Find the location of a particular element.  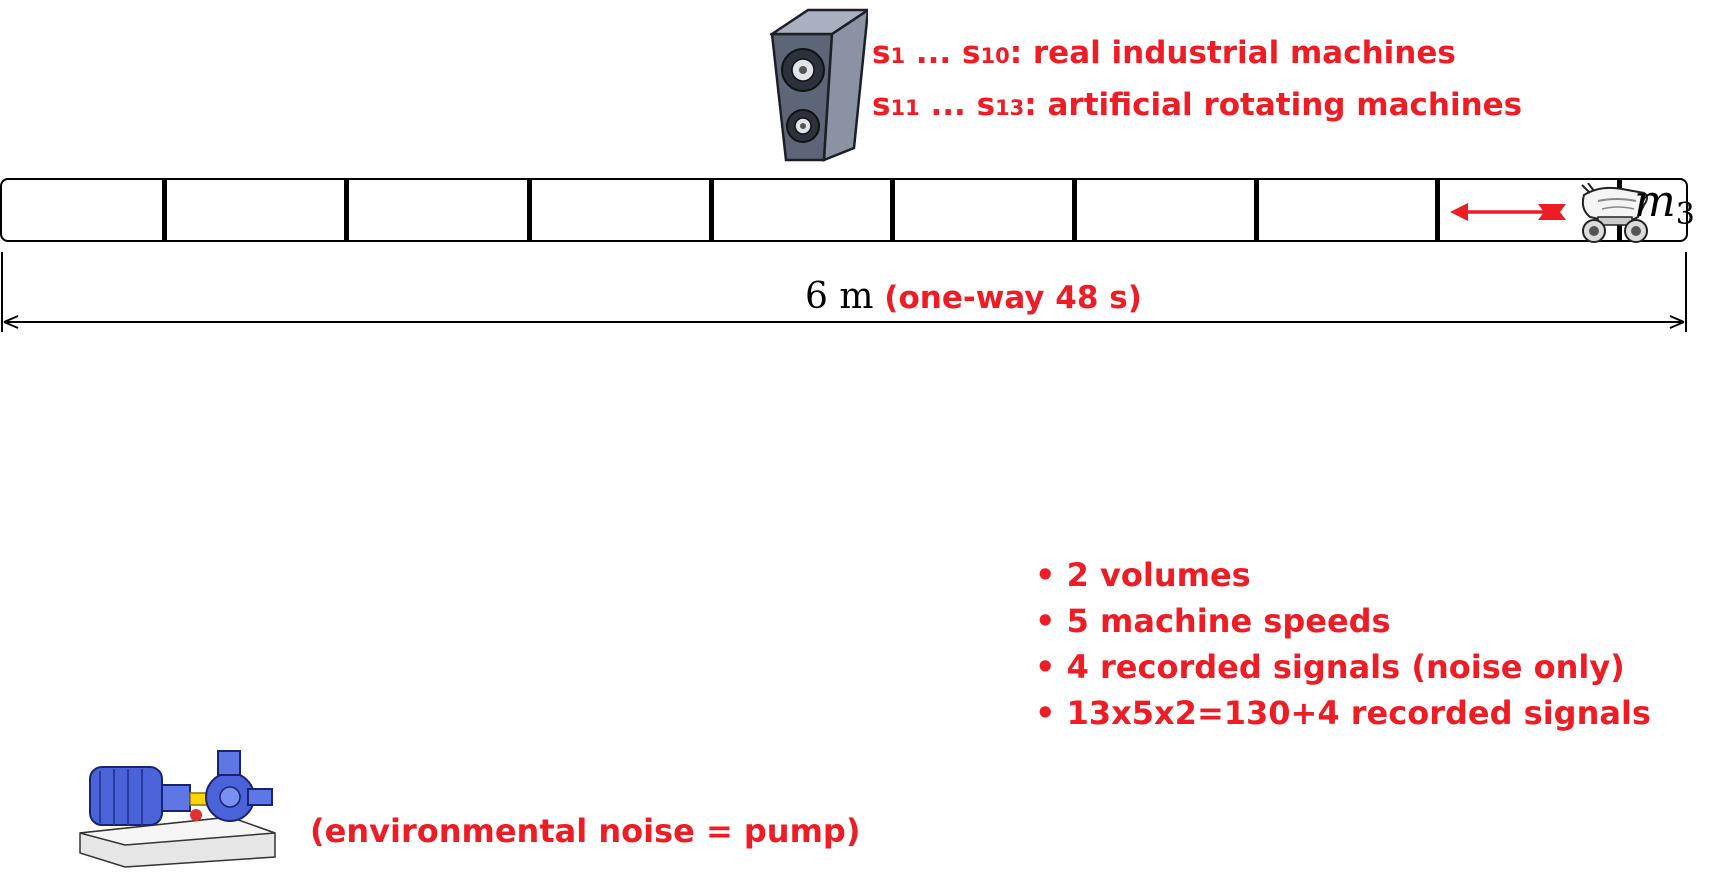

note-item: • 13x5x2=130+4 recorded signals is located at coordinates (1343, 713).